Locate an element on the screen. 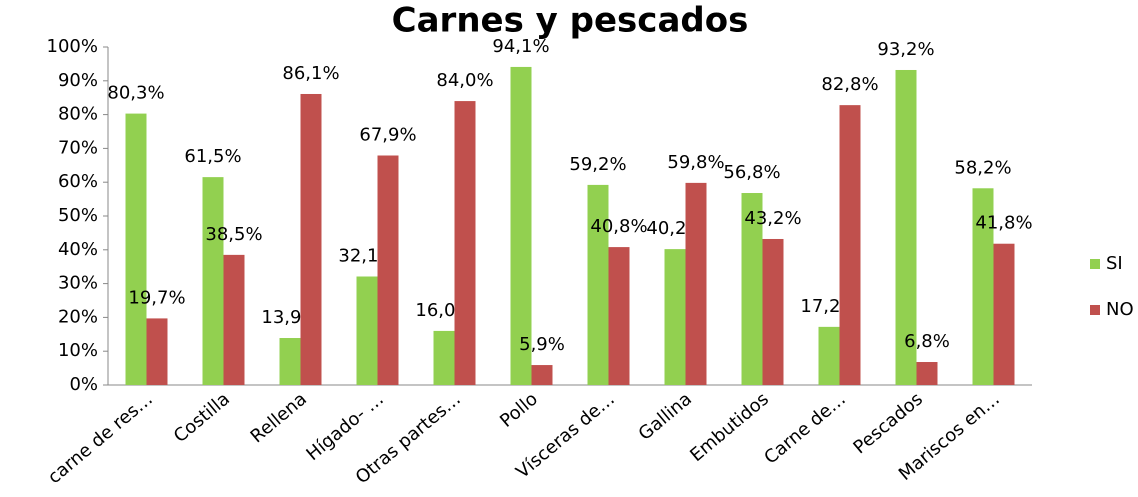 This screenshot has height=497, width=1138. x-tick-label: Costilla is located at coordinates (202, 418).